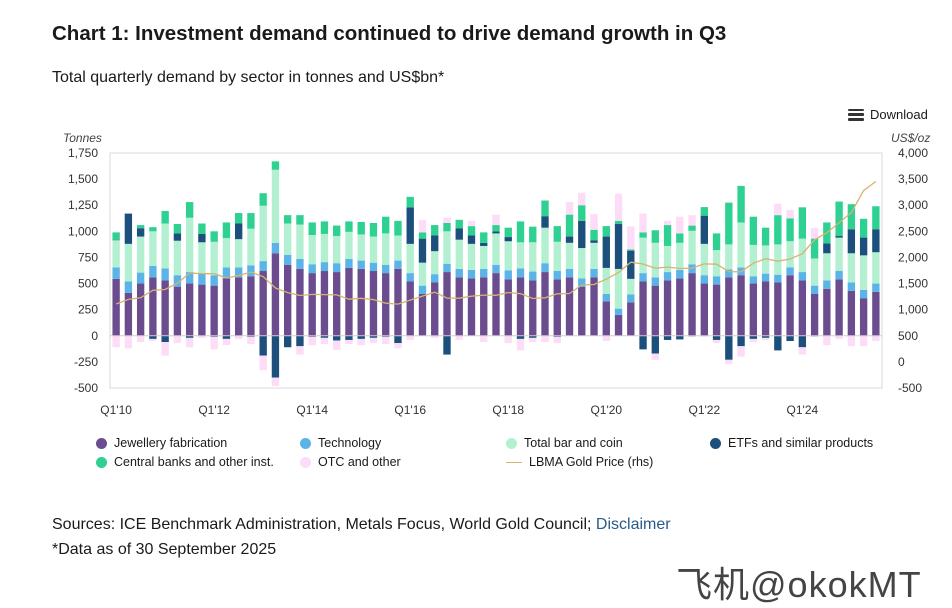 Image resolution: width=952 pixels, height=608 pixels. Describe the element at coordinates (564, 443) in the screenshot. I see `legend-item-bar-coin: Total bar and coin` at that location.